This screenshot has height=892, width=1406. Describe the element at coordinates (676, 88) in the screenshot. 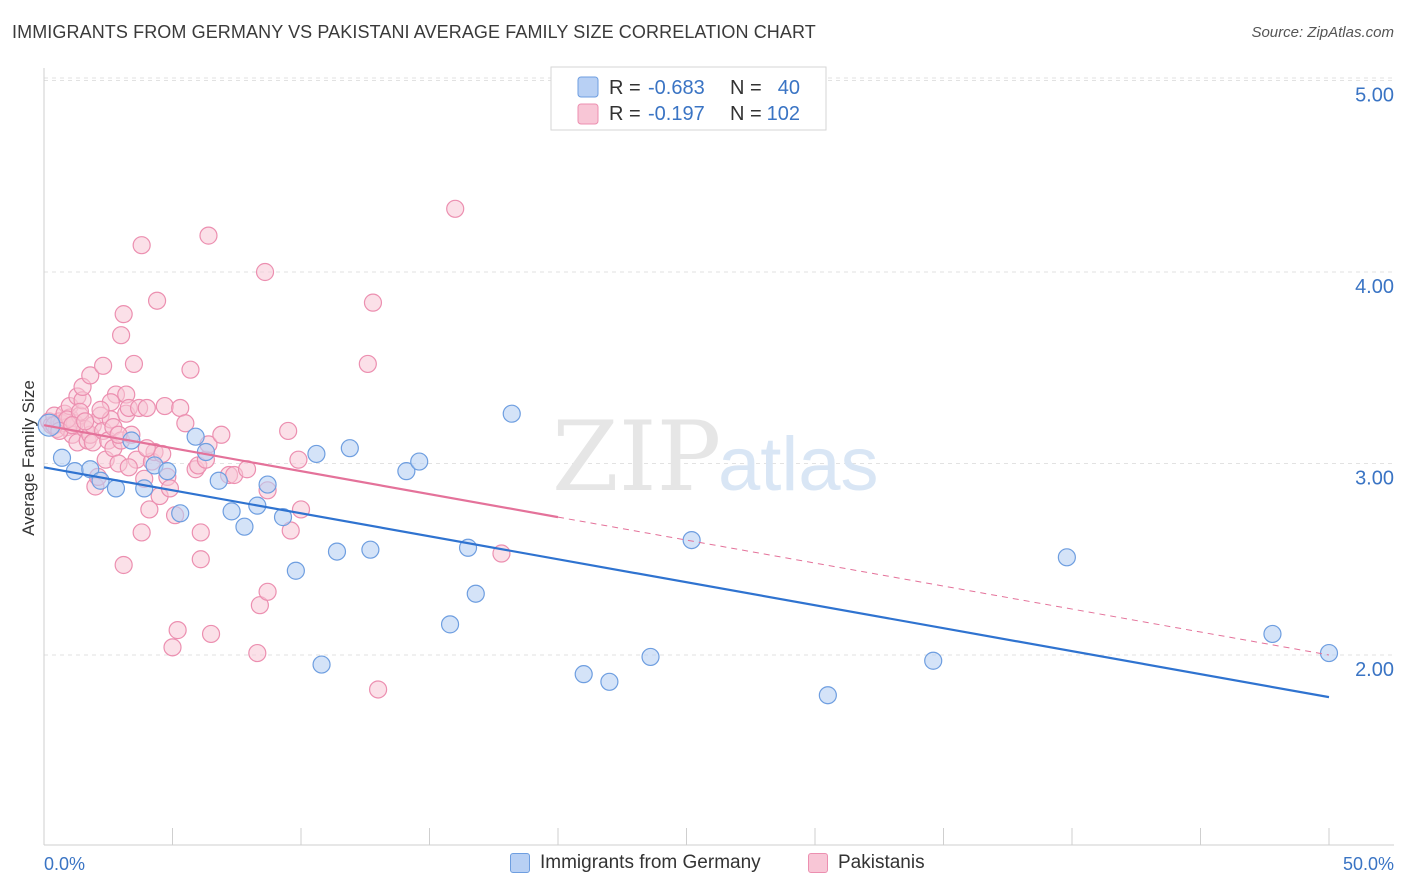

I see `legend-r-value-1: -0.683` at that location.